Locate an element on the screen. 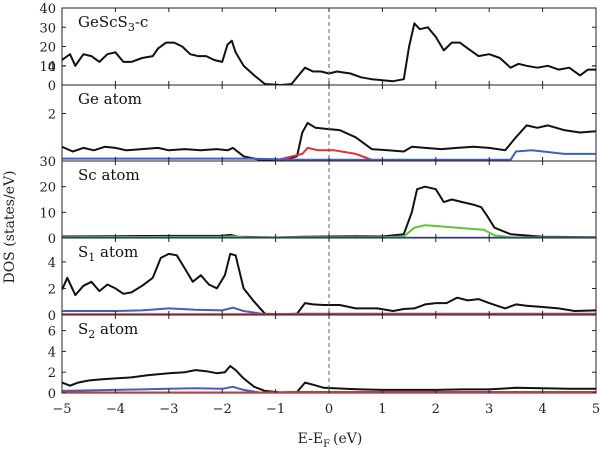 Image resolution: width=600 pixels, height=453 pixels. y-tick-label: 6 is located at coordinates (52, 332).